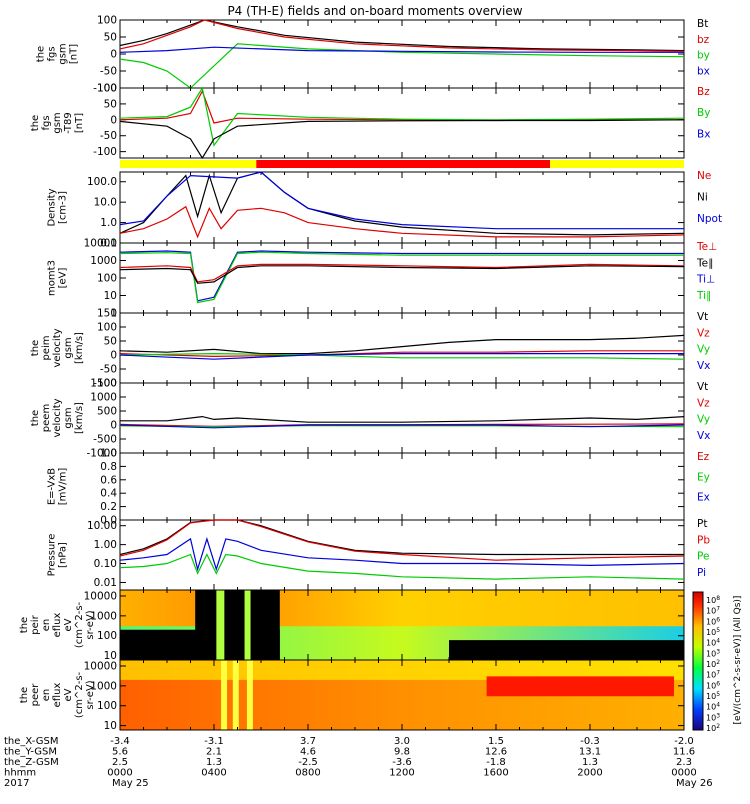 The height and width of the screenshot is (804, 750). Describe the element at coordinates (401, 773) in the screenshot. I see `x-tick-value: 1200` at that location.